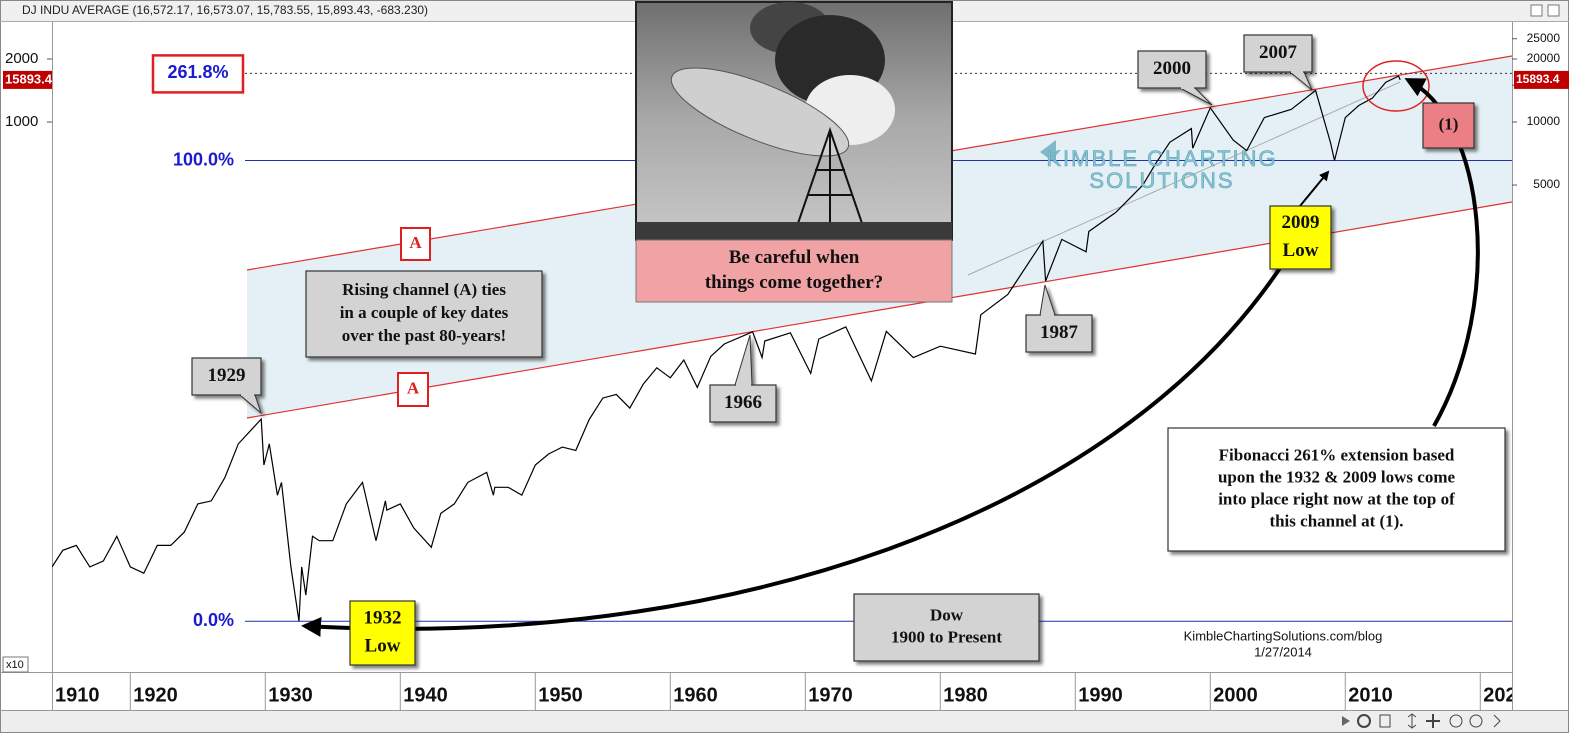 This screenshot has width=1569, height=733. Describe the element at coordinates (794, 231) in the screenshot. I see `ground` at that location.